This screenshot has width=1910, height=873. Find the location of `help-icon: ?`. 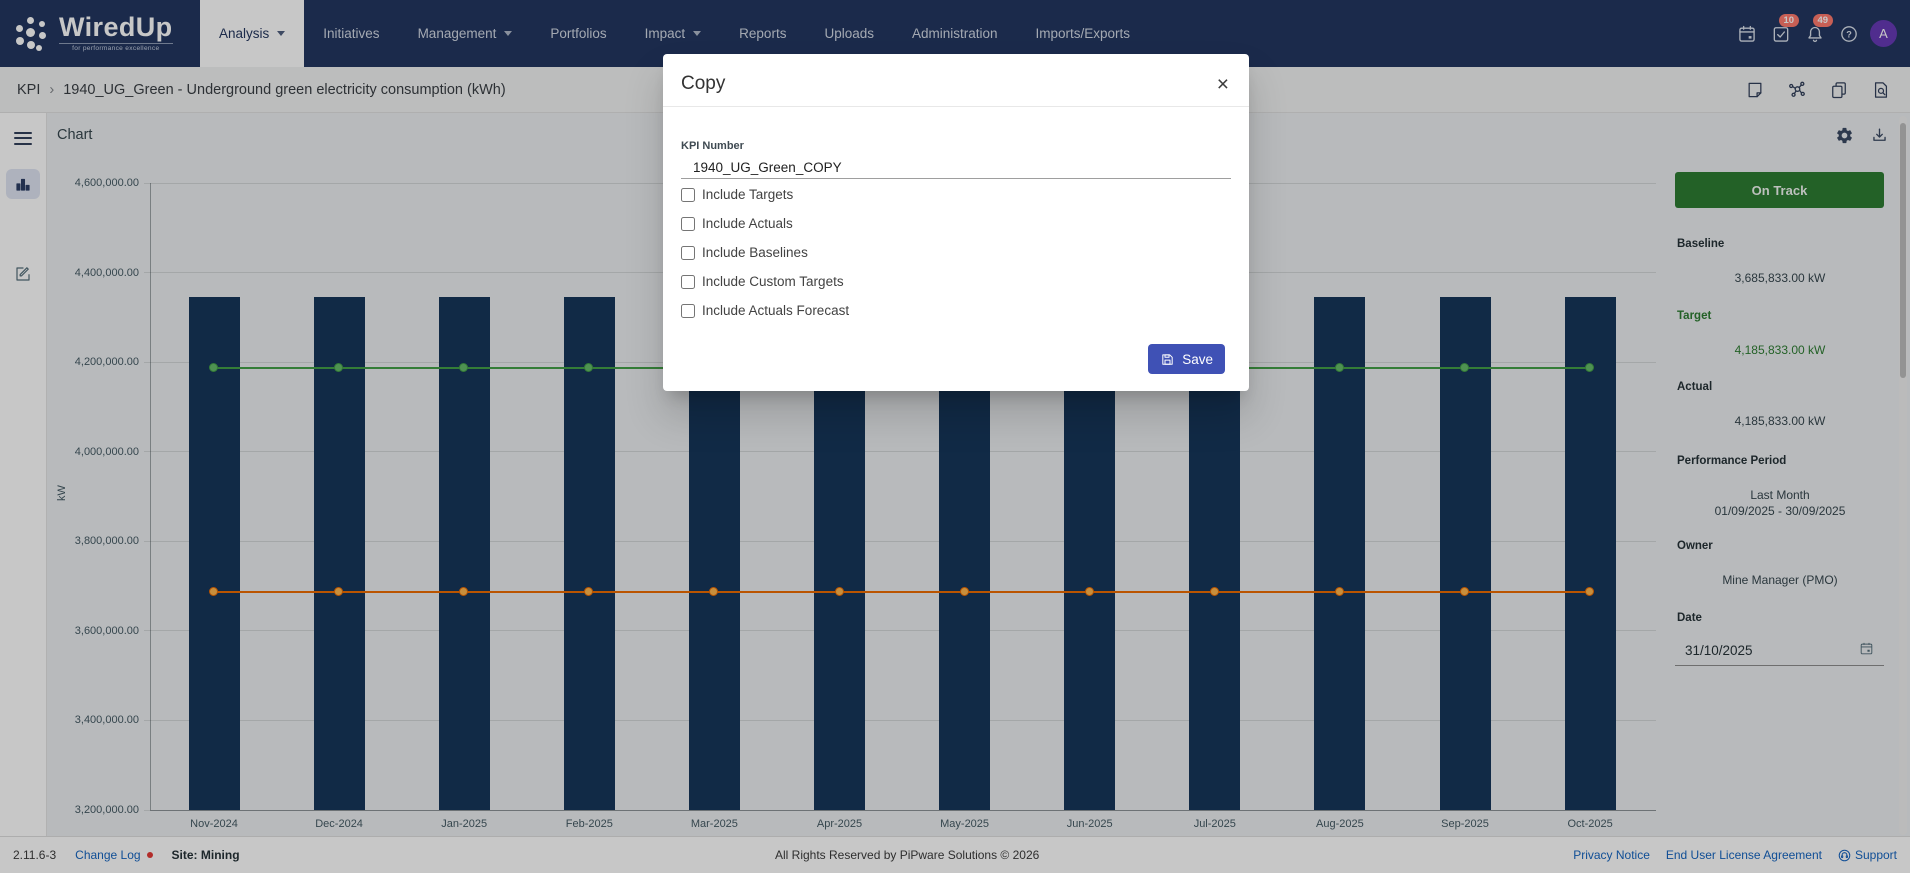

help-icon: ? is located at coordinates (1848, 33).